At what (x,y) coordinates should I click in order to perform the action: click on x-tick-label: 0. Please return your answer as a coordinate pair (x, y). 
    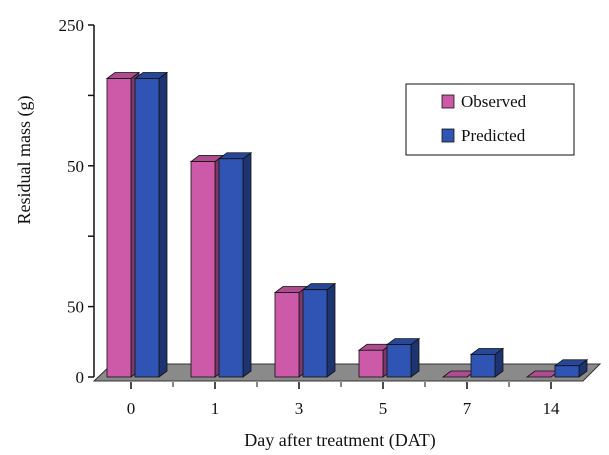
    Looking at the image, I should click on (131, 408).